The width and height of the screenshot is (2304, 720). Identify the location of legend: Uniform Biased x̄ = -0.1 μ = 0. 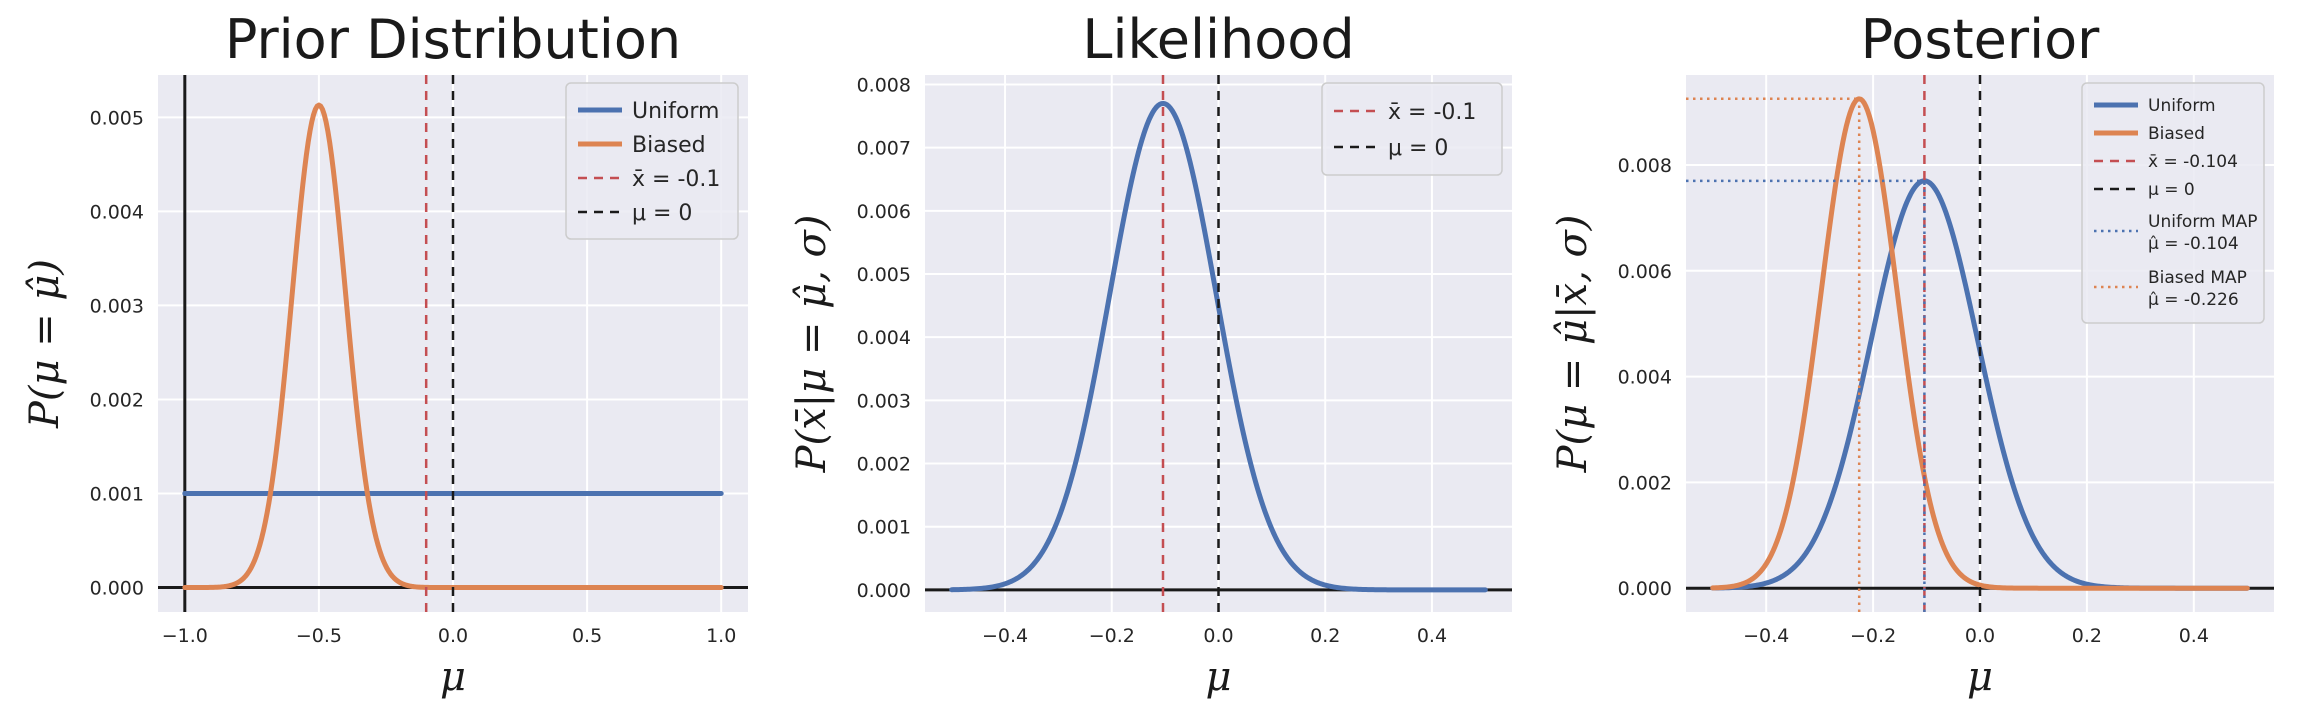
(652, 161).